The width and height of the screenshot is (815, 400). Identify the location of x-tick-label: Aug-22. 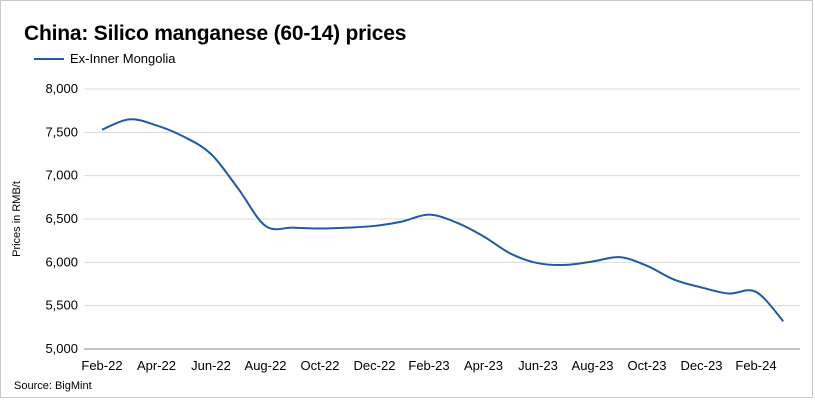
(266, 365).